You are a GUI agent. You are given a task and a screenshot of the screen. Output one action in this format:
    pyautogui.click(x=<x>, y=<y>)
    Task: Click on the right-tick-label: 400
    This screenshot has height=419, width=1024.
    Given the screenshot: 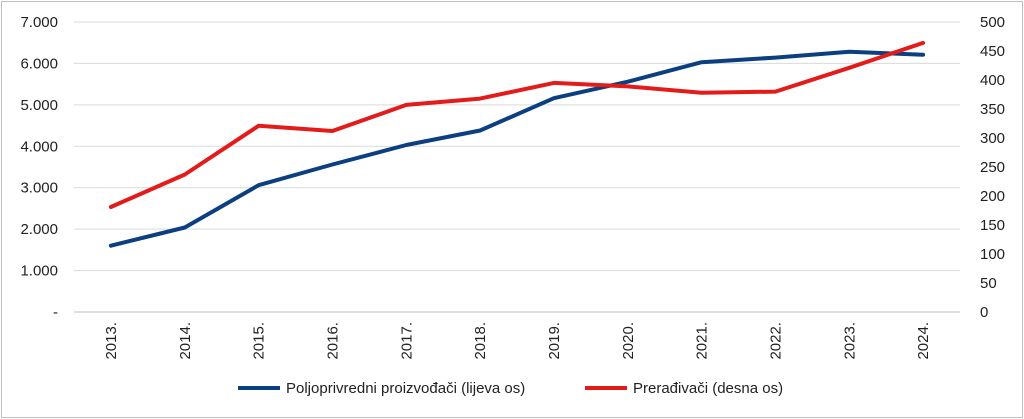 What is the action you would take?
    pyautogui.click(x=992, y=80)
    